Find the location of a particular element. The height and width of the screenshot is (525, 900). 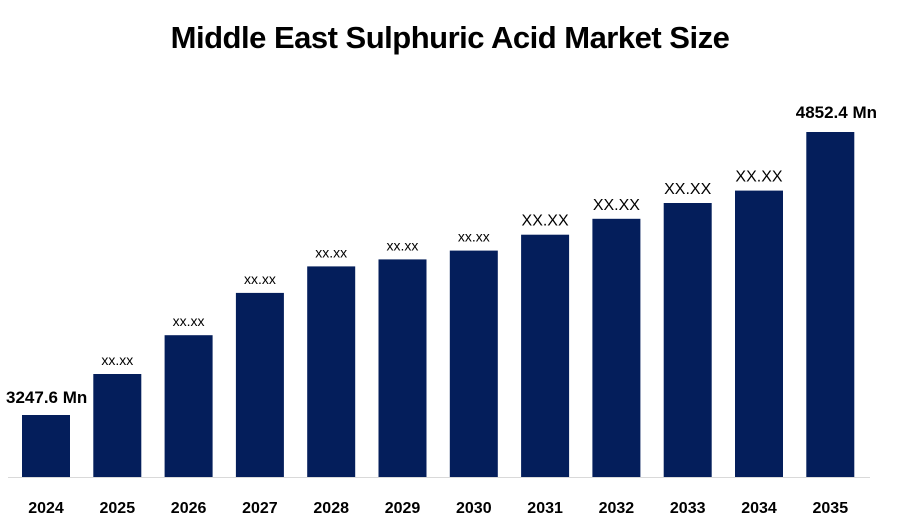

x-tick-label: 2026 is located at coordinates (189, 508).